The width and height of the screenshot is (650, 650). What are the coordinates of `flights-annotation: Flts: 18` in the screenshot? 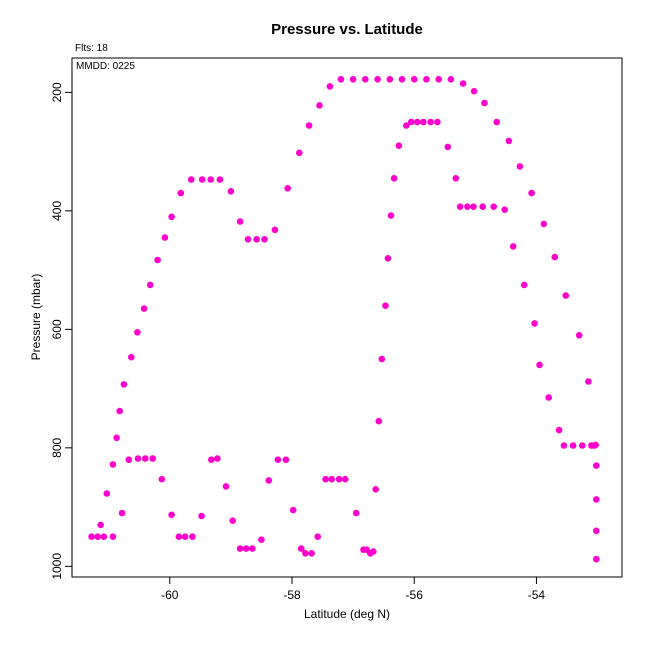 It's located at (91, 48).